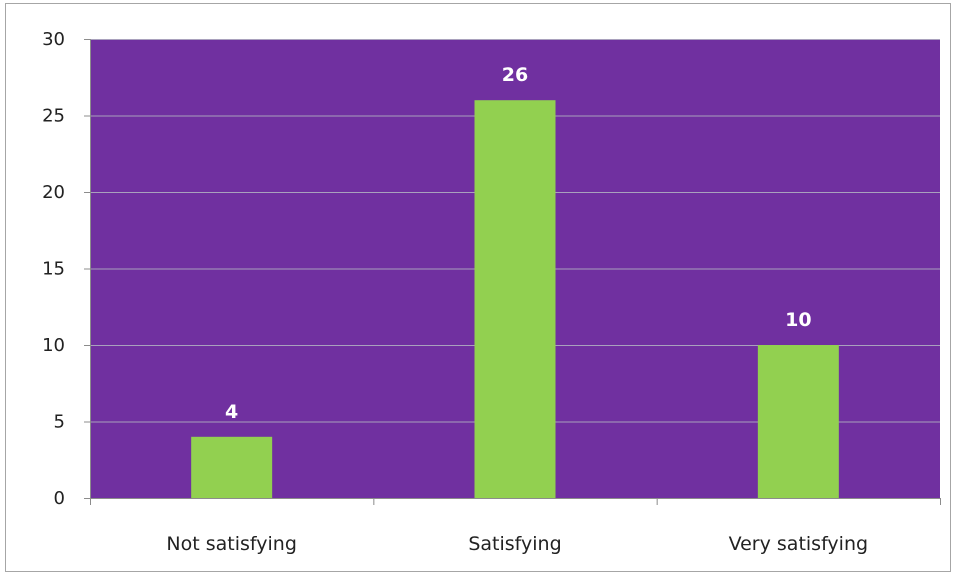  I want to click on data-label: 10, so click(798, 320).